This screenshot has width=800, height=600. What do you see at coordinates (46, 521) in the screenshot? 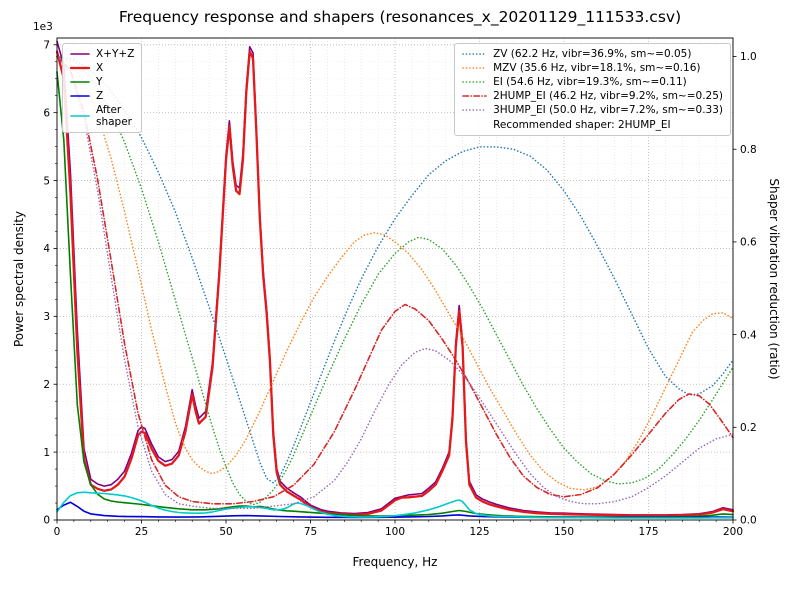
I see `tick-label-y-left: 0` at bounding box center [46, 521].